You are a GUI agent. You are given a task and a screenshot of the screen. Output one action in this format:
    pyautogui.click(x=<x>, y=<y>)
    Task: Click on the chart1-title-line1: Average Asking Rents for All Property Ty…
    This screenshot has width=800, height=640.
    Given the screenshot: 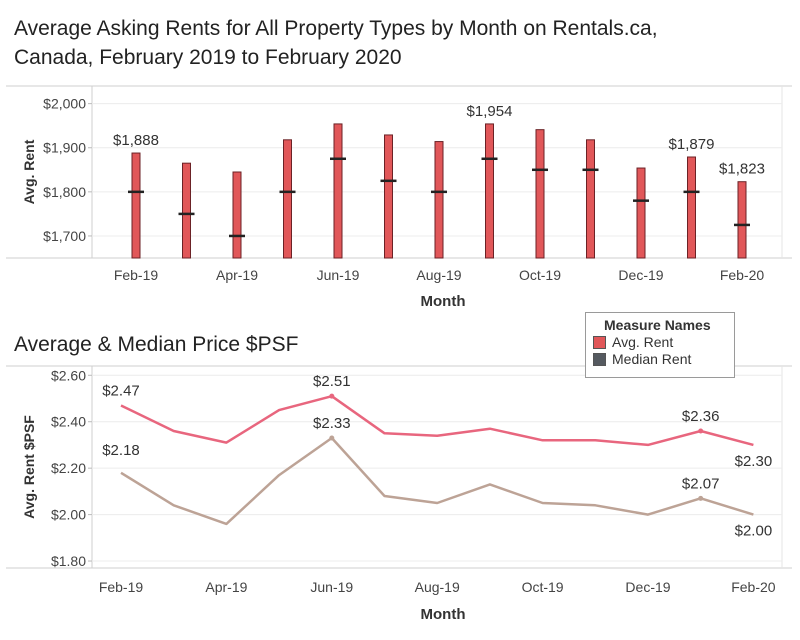 What is the action you would take?
    pyautogui.click(x=336, y=28)
    